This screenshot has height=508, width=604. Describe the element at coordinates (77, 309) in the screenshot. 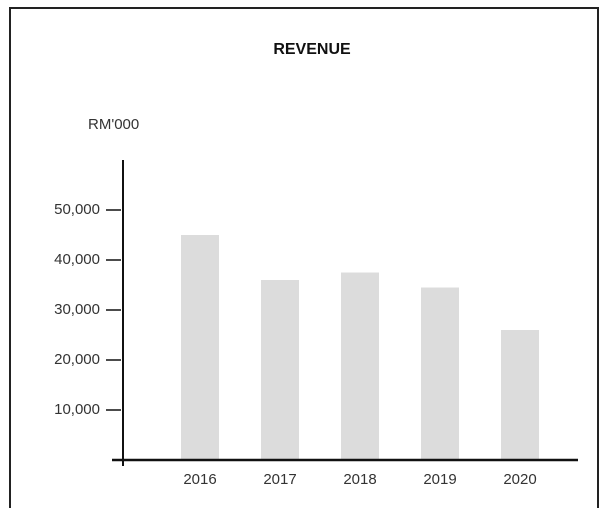

I see `y-tick-label: 30,000` at that location.